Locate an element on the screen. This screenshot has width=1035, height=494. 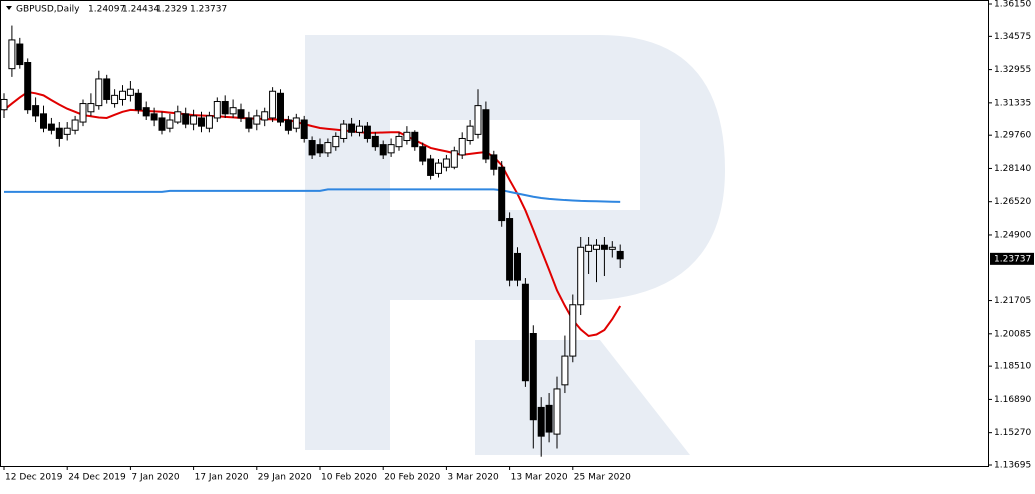
chart-title: GBPUSD,Daily is located at coordinates (48, 10).